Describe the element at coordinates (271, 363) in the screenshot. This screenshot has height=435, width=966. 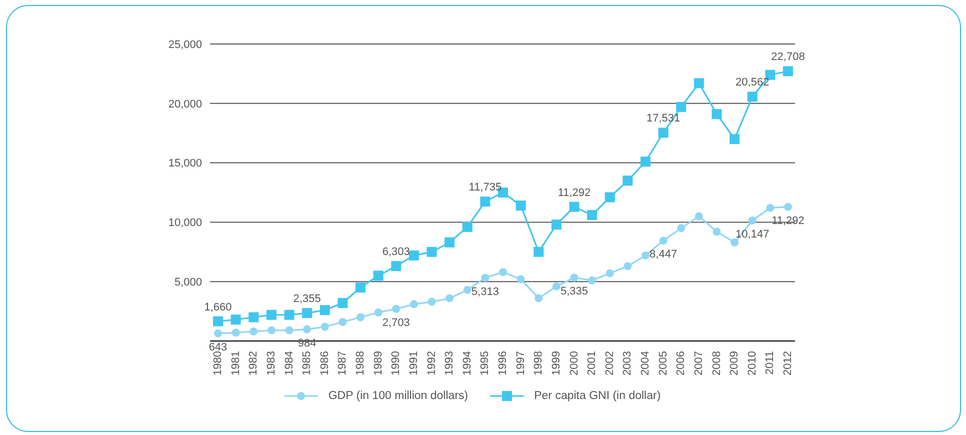
I see `x-tick-label: 1983` at that location.